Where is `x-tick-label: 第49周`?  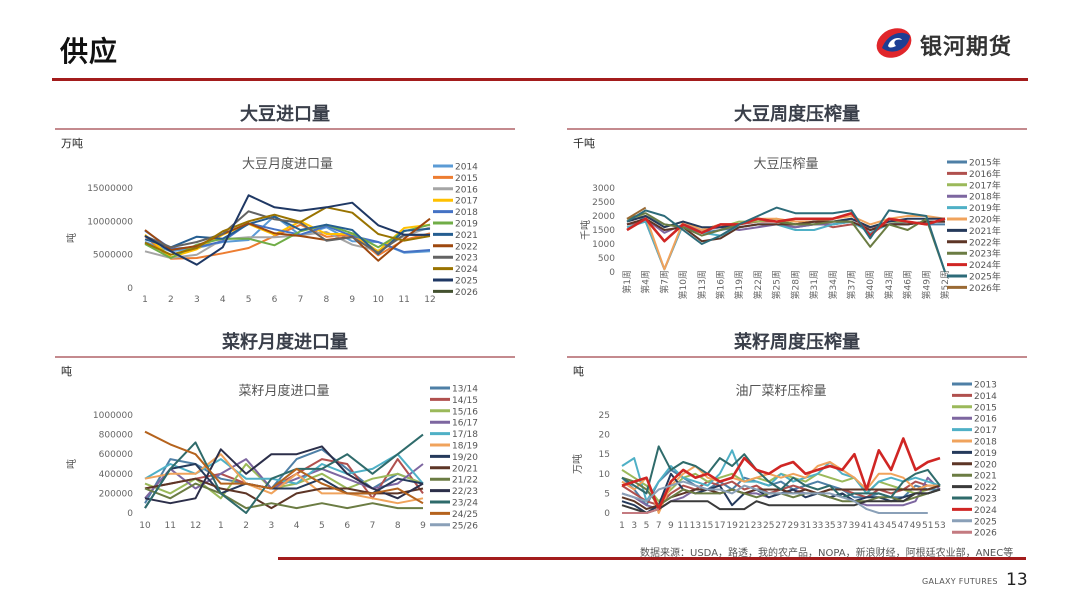
x-tick-label: 第49周 is located at coordinates (926, 284).